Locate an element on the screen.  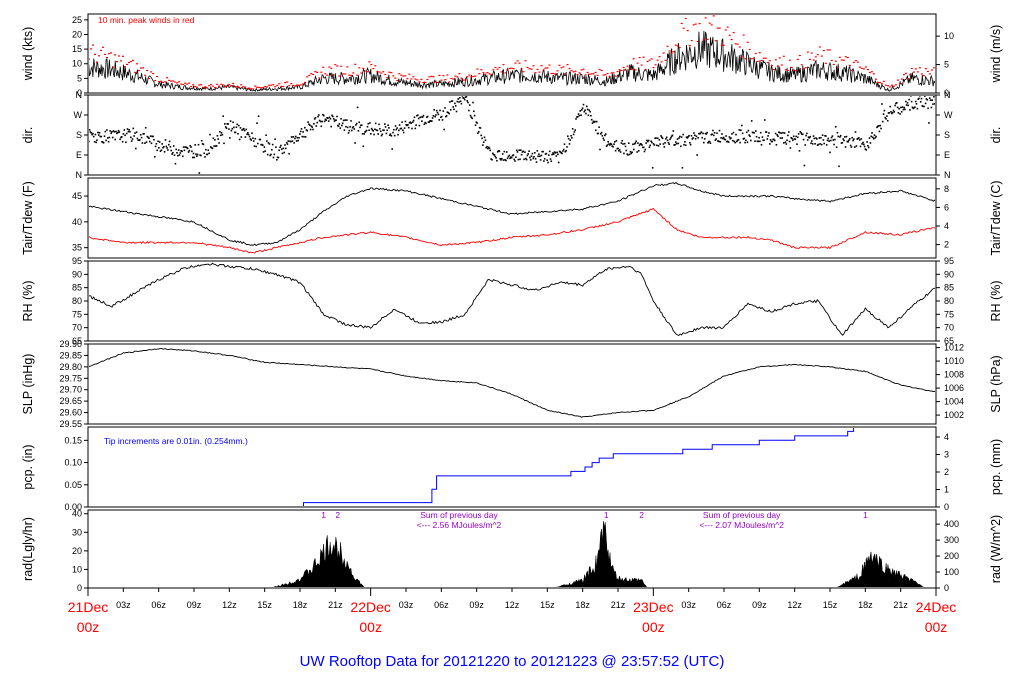
dir-ylabel-left: dir. is located at coordinates (28, 135).